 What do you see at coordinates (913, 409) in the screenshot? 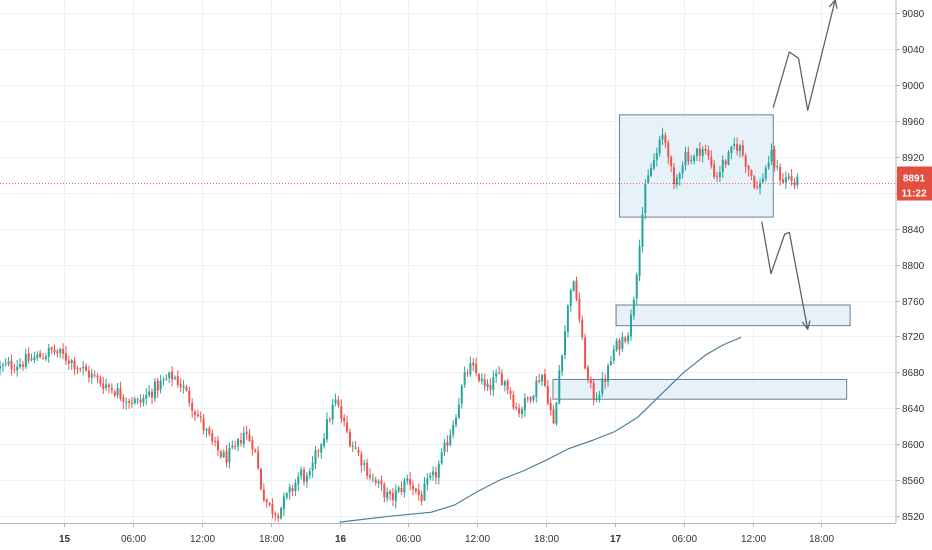
I see `price-tick-label: 8640` at bounding box center [913, 409].